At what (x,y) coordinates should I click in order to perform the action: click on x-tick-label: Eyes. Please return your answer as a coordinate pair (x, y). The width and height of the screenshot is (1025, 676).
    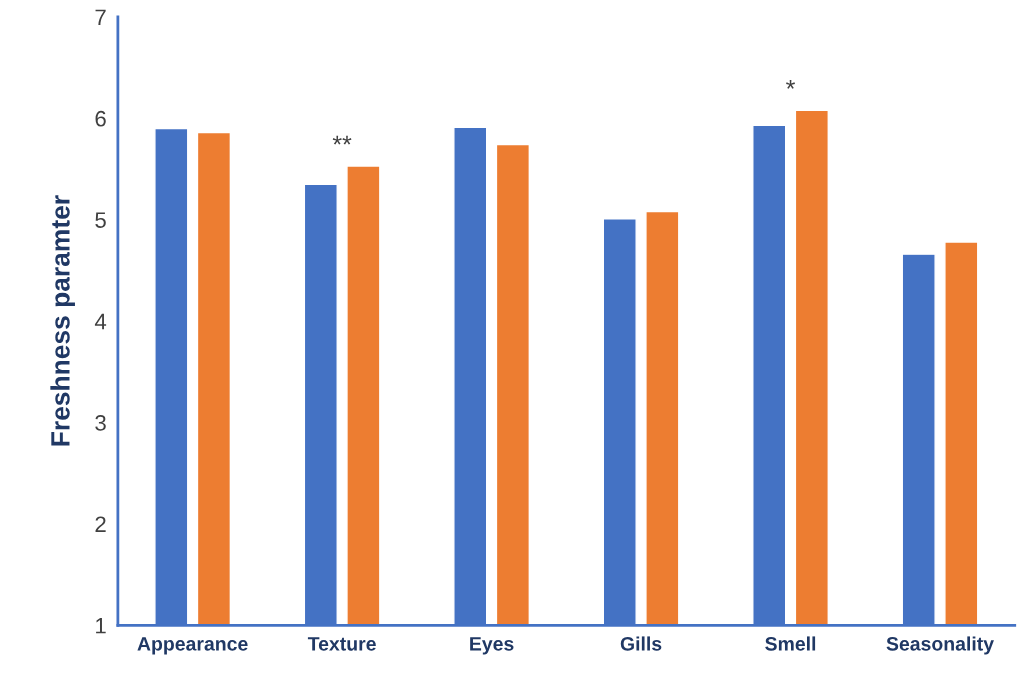
    Looking at the image, I should click on (492, 646).